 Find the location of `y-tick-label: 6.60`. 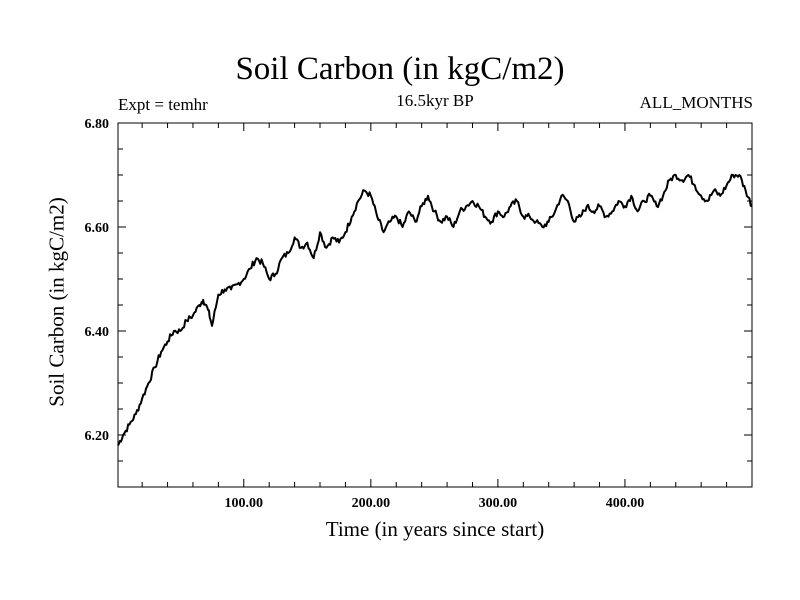

y-tick-label: 6.60 is located at coordinates (97, 228).